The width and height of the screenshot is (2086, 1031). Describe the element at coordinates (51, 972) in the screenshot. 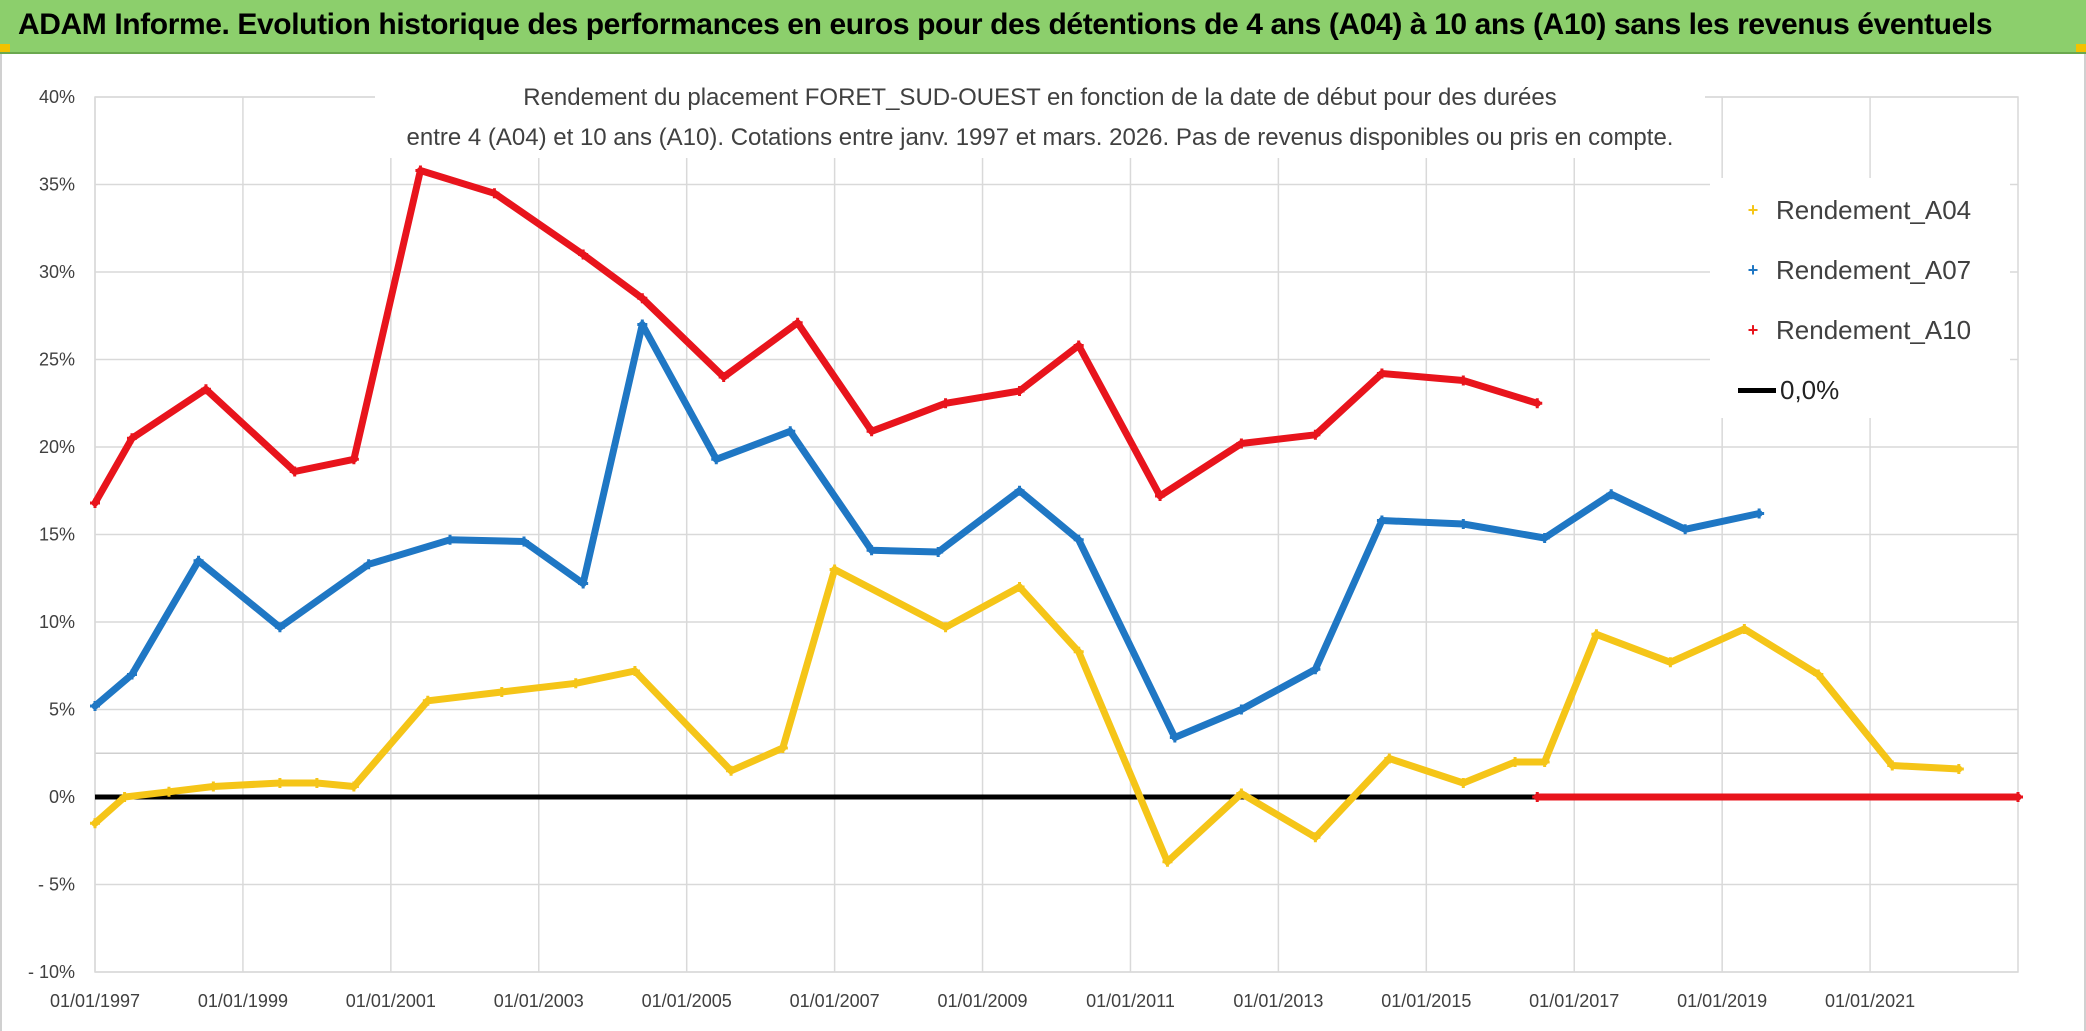

I see `y-tick-label: - 10%` at that location.